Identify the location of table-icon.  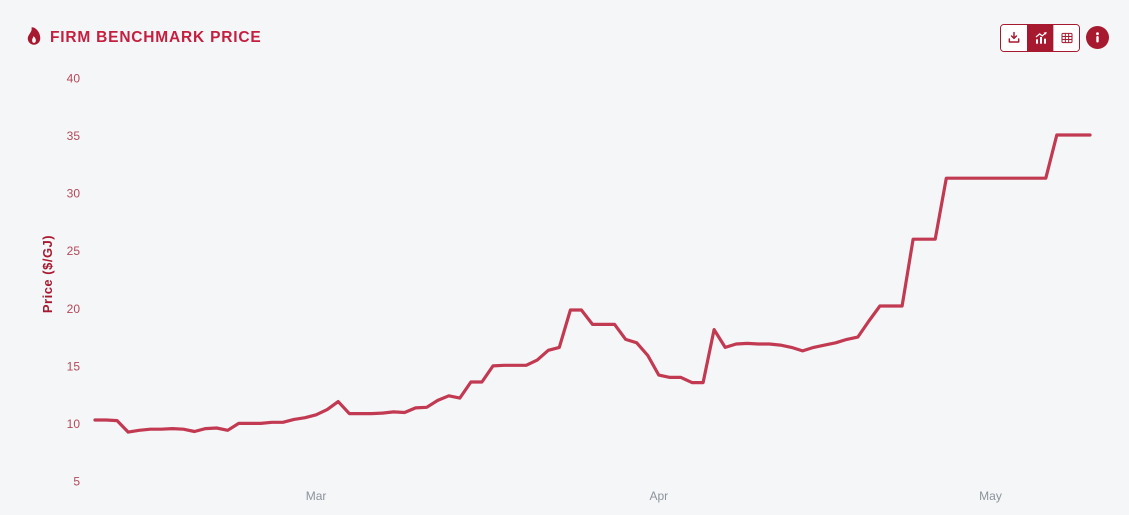
(1066, 38).